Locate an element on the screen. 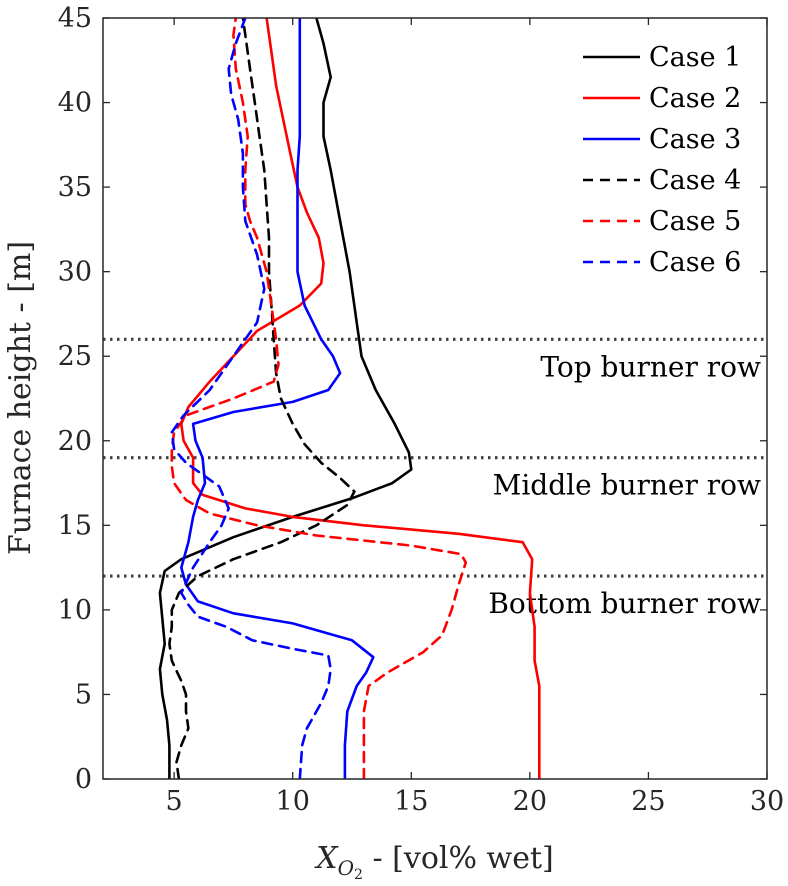 This screenshot has width=788, height=886. y-tick-label: 45 is located at coordinates (75, 18).